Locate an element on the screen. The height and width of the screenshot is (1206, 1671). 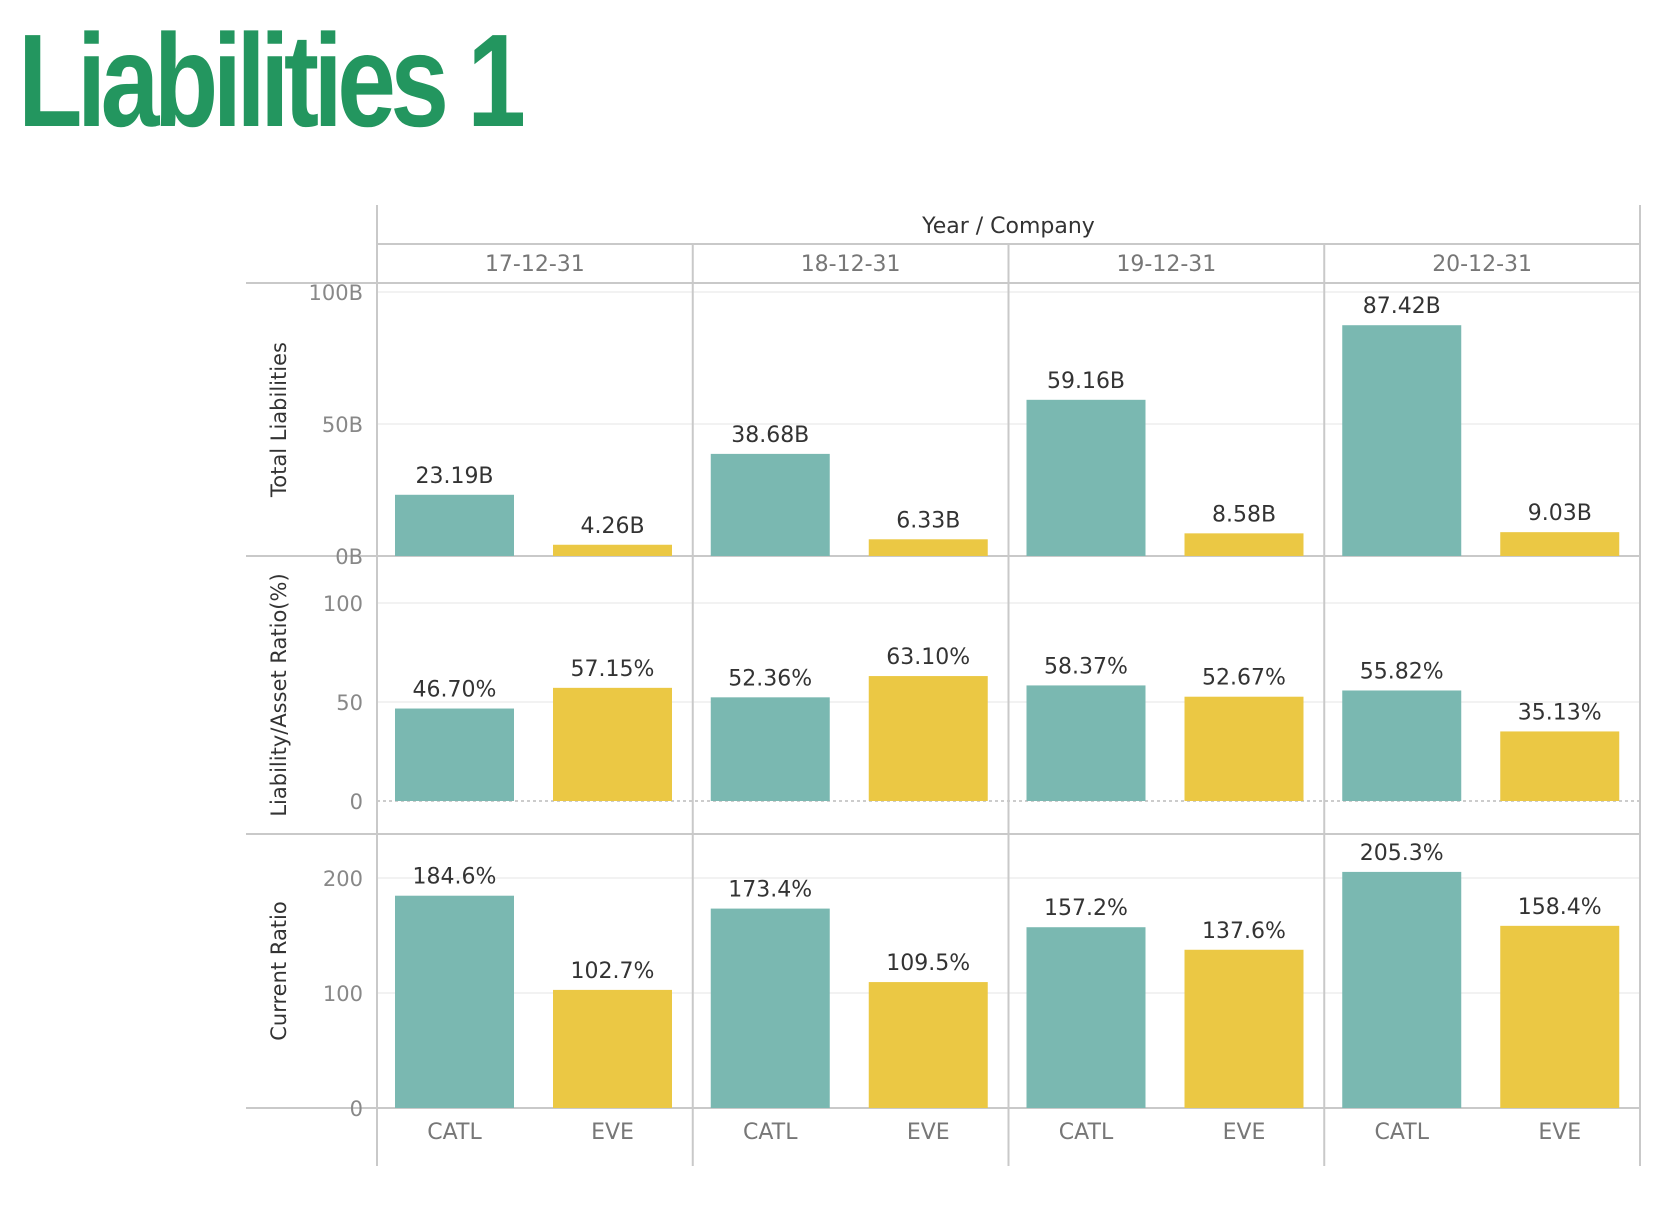
y-tick-label: 200 is located at coordinates (343, 879).